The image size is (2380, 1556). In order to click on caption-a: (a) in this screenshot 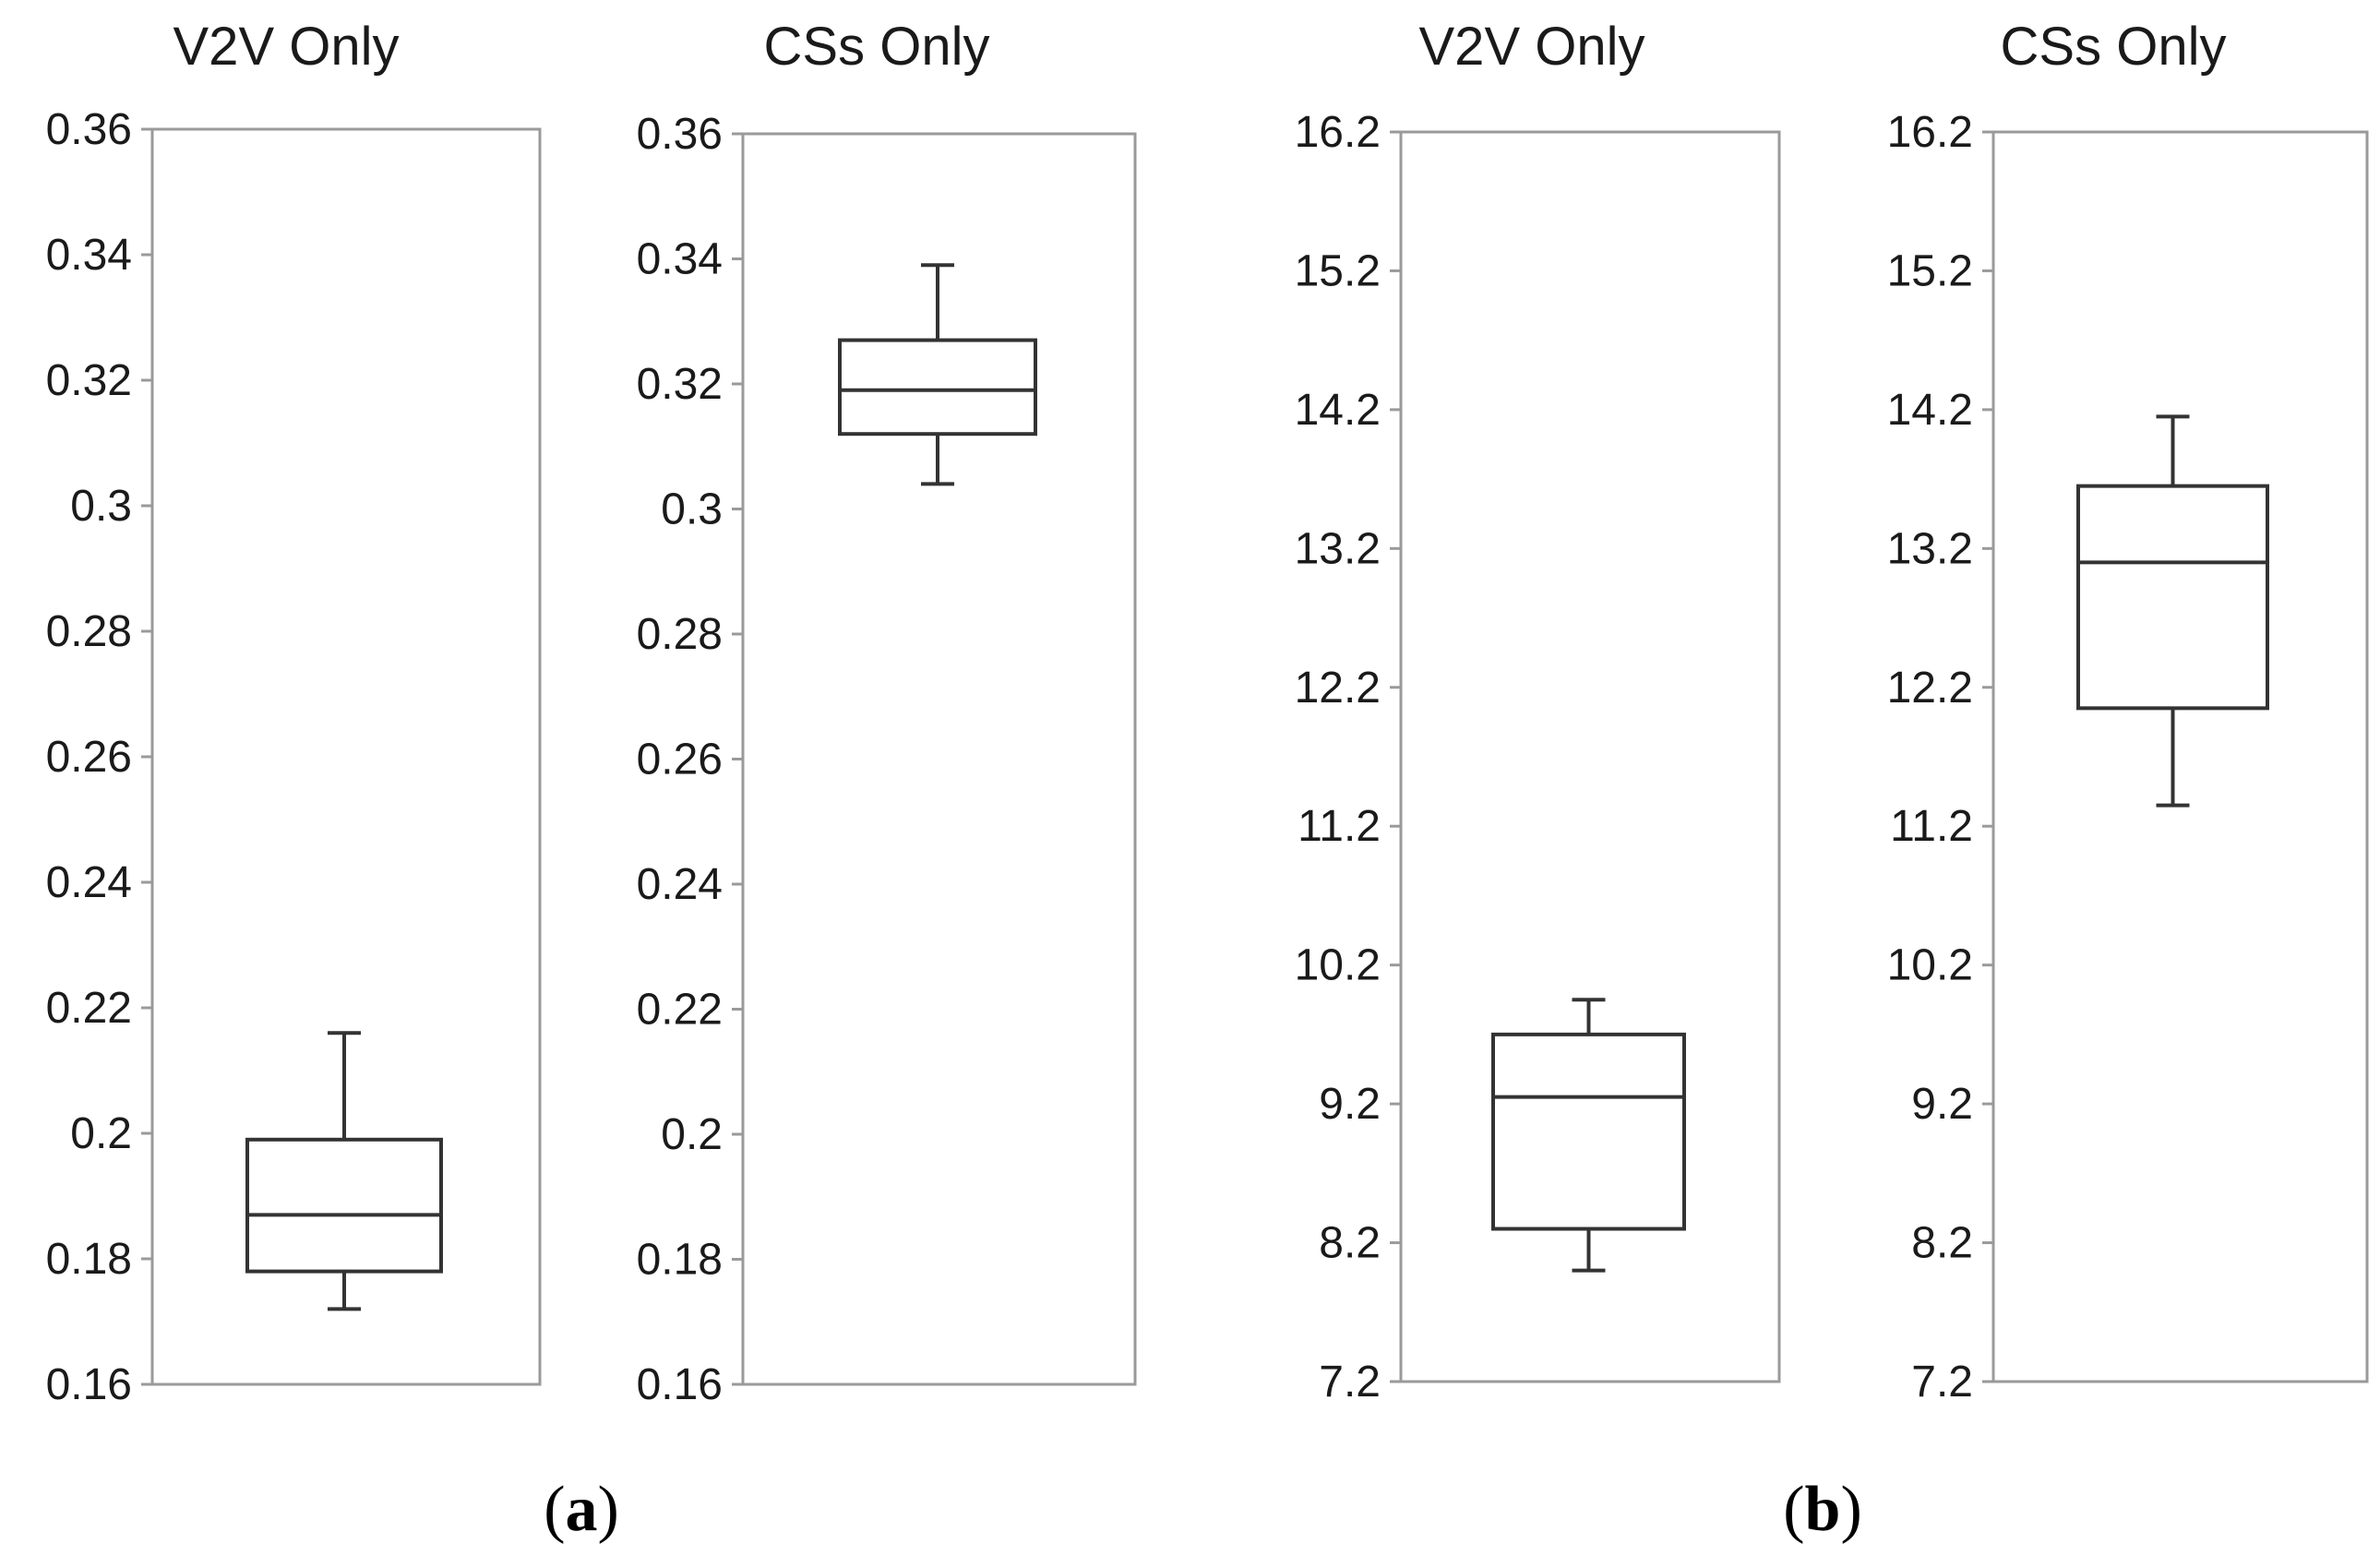, I will do `click(581, 1510)`.